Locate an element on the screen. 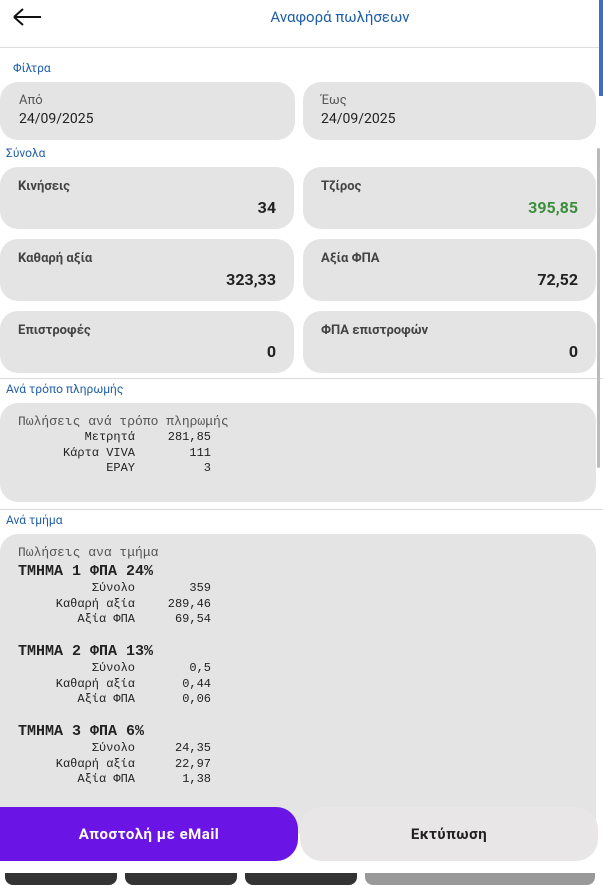  section-label: Ανά τμήμα is located at coordinates (34, 520).